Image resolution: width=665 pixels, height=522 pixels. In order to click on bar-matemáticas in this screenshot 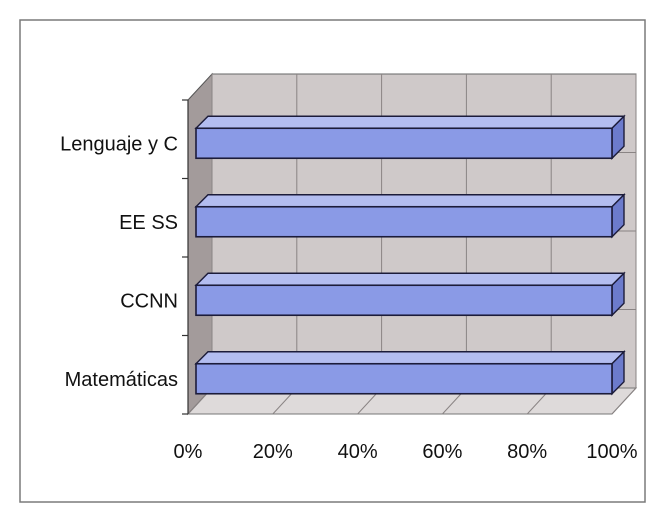, I will do `click(410, 373)`.